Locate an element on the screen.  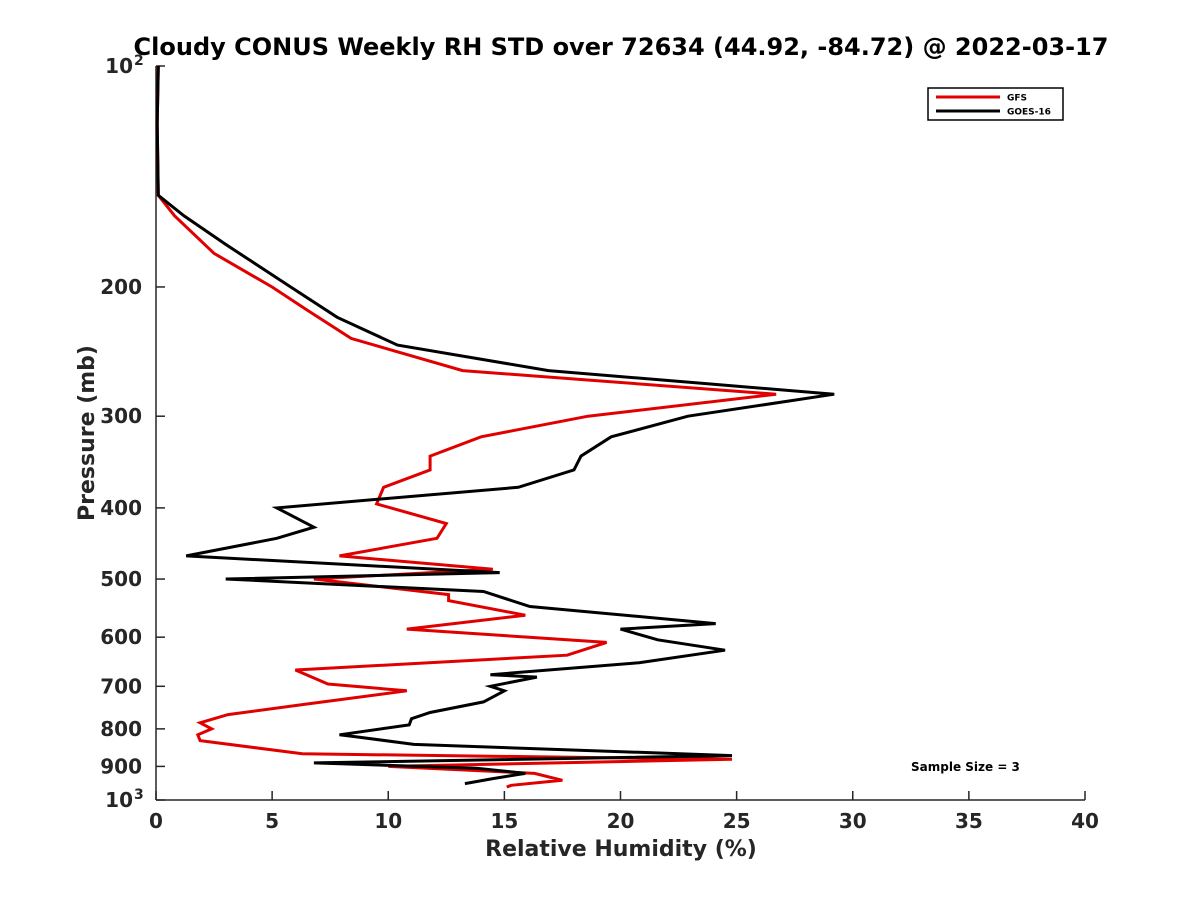
x-tick-label: 35 is located at coordinates (969, 821).